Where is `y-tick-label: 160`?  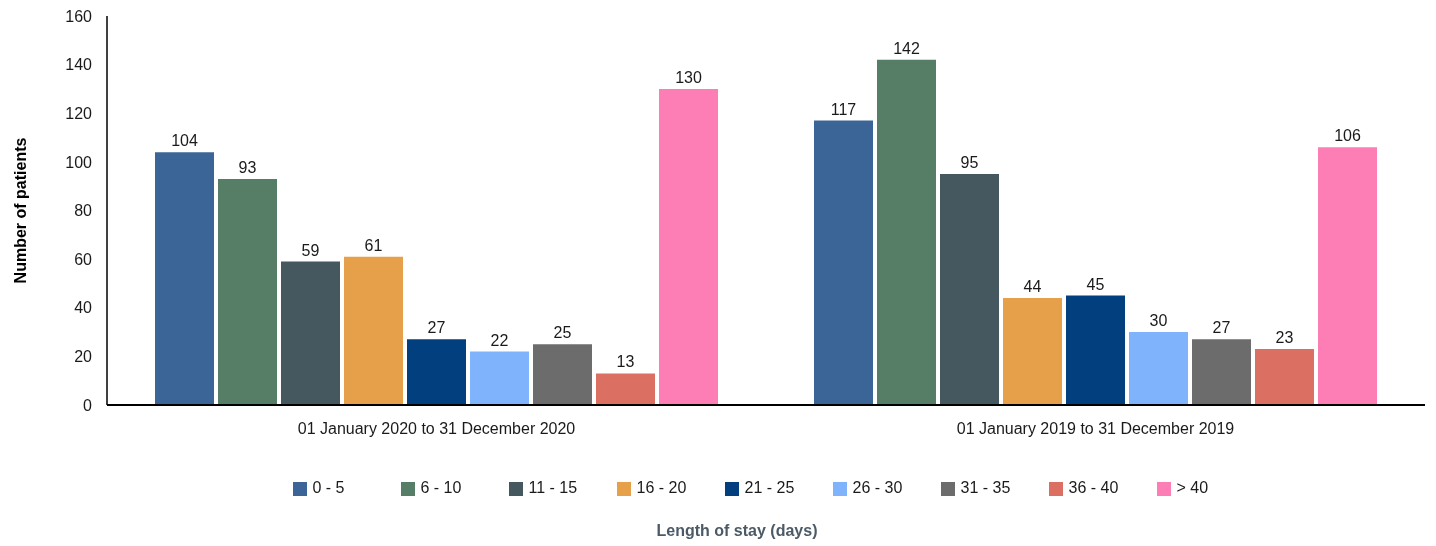
y-tick-label: 160 is located at coordinates (79, 16).